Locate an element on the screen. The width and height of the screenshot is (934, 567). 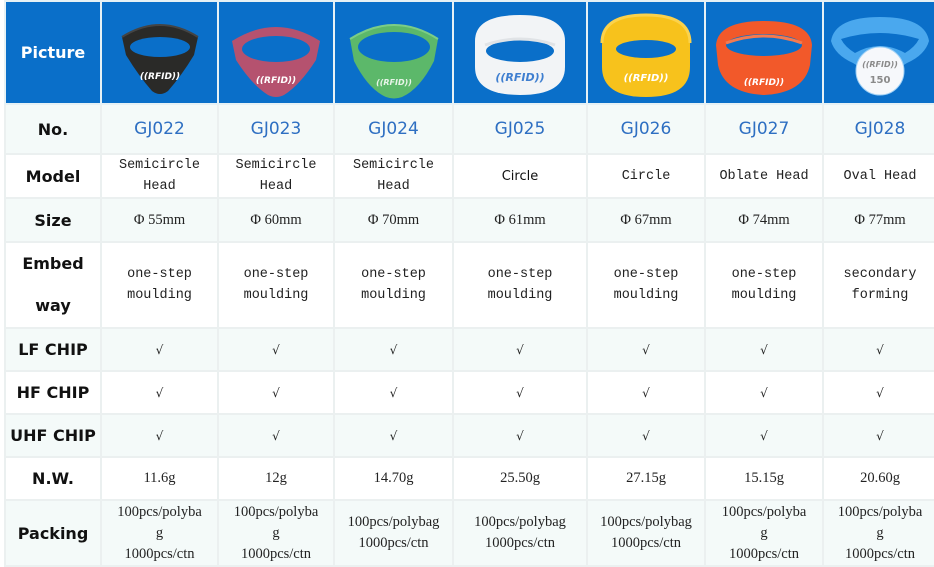
size-cell: Φ 67mm is located at coordinates (646, 220).